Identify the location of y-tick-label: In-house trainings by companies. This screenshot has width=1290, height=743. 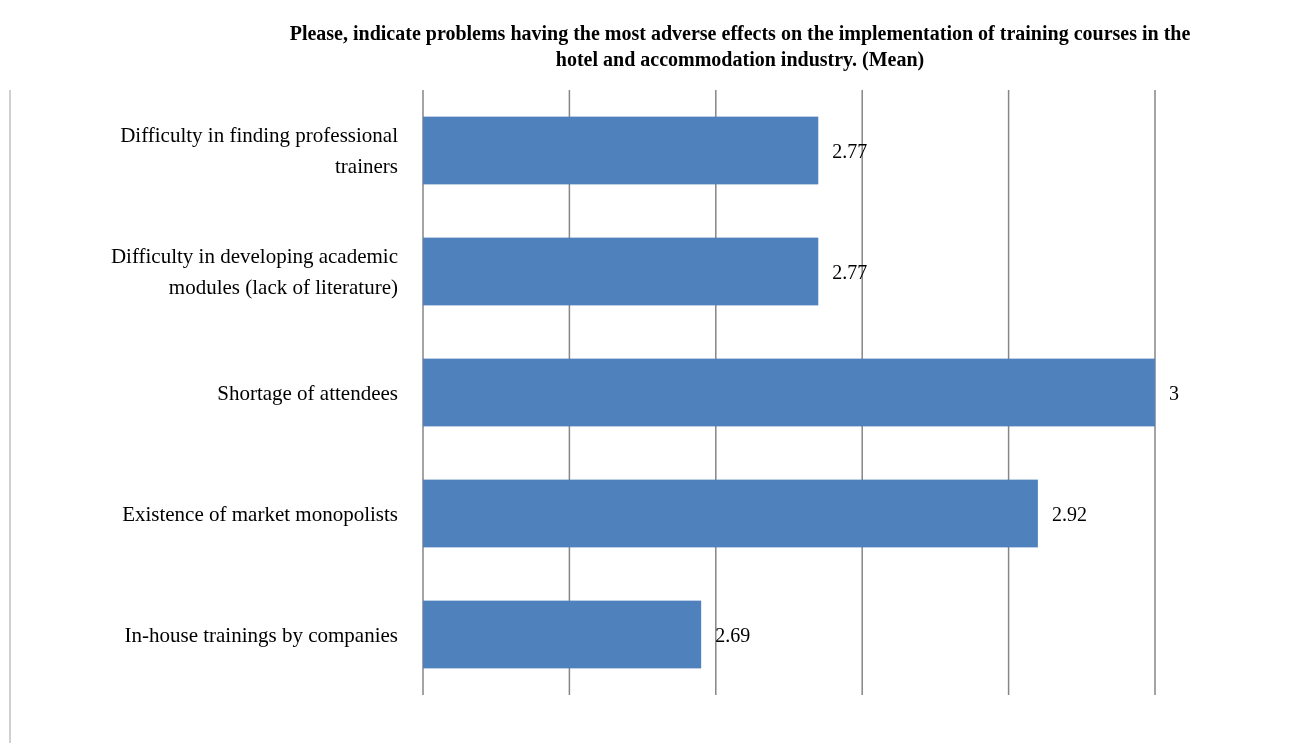
(261, 634).